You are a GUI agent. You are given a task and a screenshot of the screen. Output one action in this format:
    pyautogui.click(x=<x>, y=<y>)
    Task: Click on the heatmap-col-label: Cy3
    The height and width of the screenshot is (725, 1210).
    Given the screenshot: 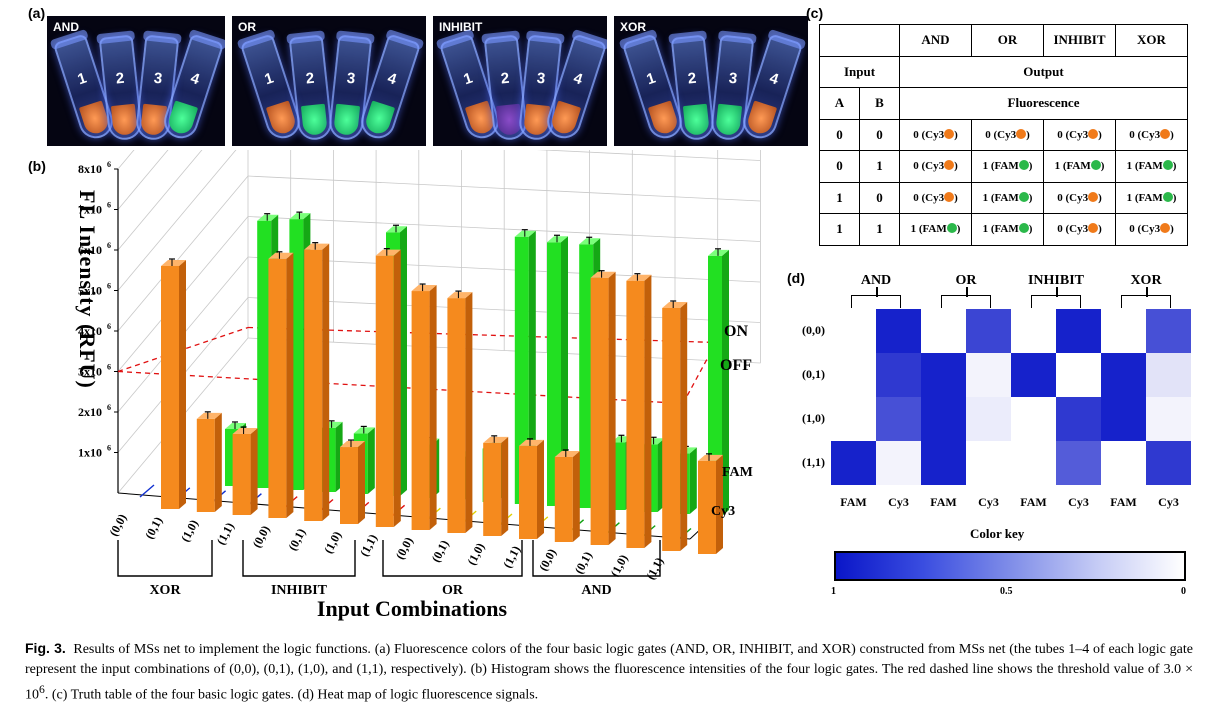 What is the action you would take?
    pyautogui.click(x=988, y=502)
    